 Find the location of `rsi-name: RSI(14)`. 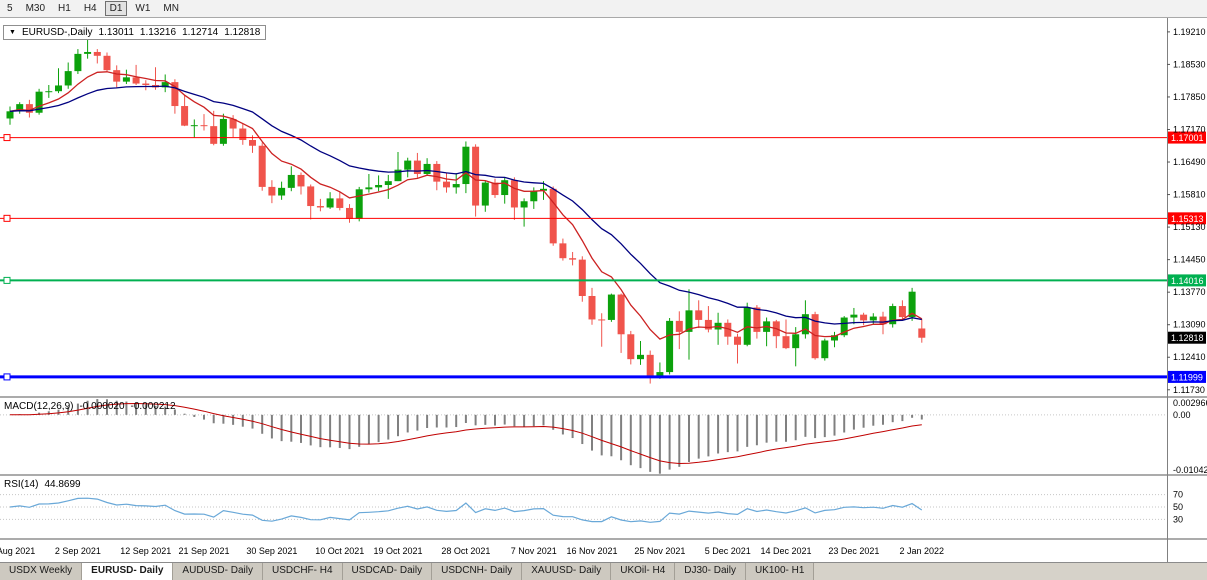

rsi-name: RSI(14) is located at coordinates (21, 484).